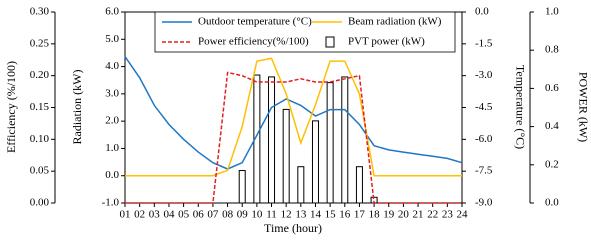  What do you see at coordinates (112, 175) in the screenshot?
I see `y-tick-label: 0.0` at bounding box center [112, 175].